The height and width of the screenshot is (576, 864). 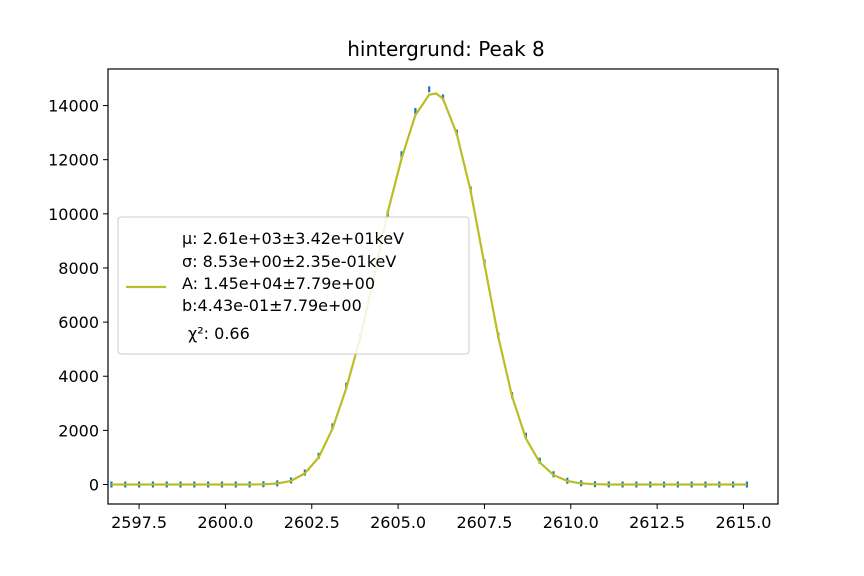 What do you see at coordinates (139, 522) in the screenshot?
I see `x-tick-label: 2597.5` at bounding box center [139, 522].